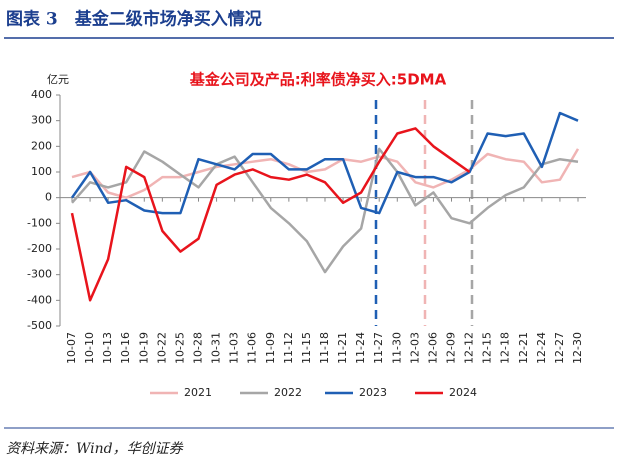  I want to click on x-tick-label: 10-07, so click(71, 348).